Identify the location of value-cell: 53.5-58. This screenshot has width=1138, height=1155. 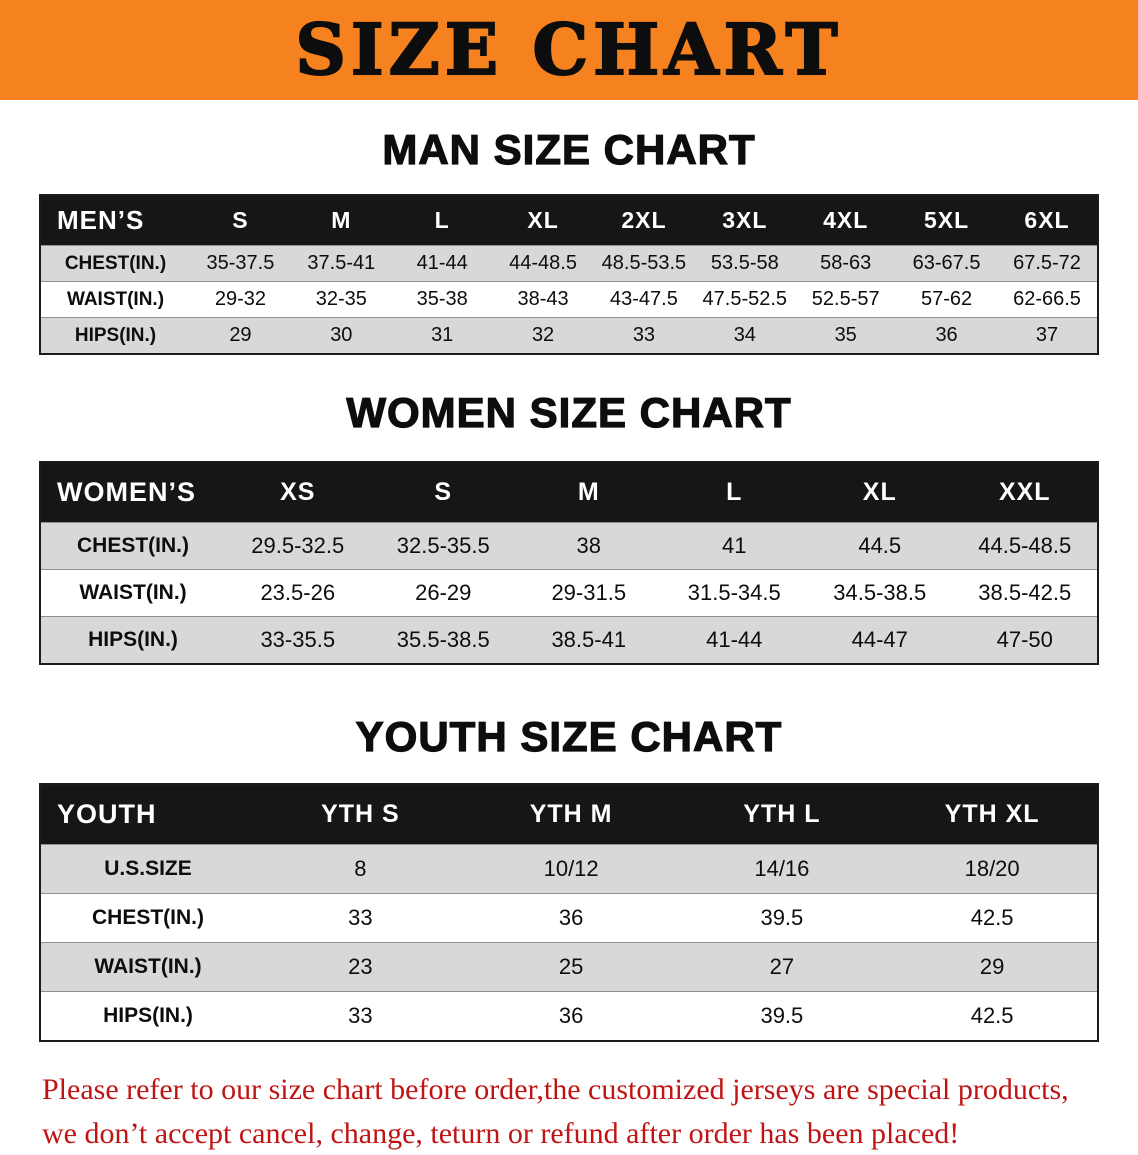
(744, 263).